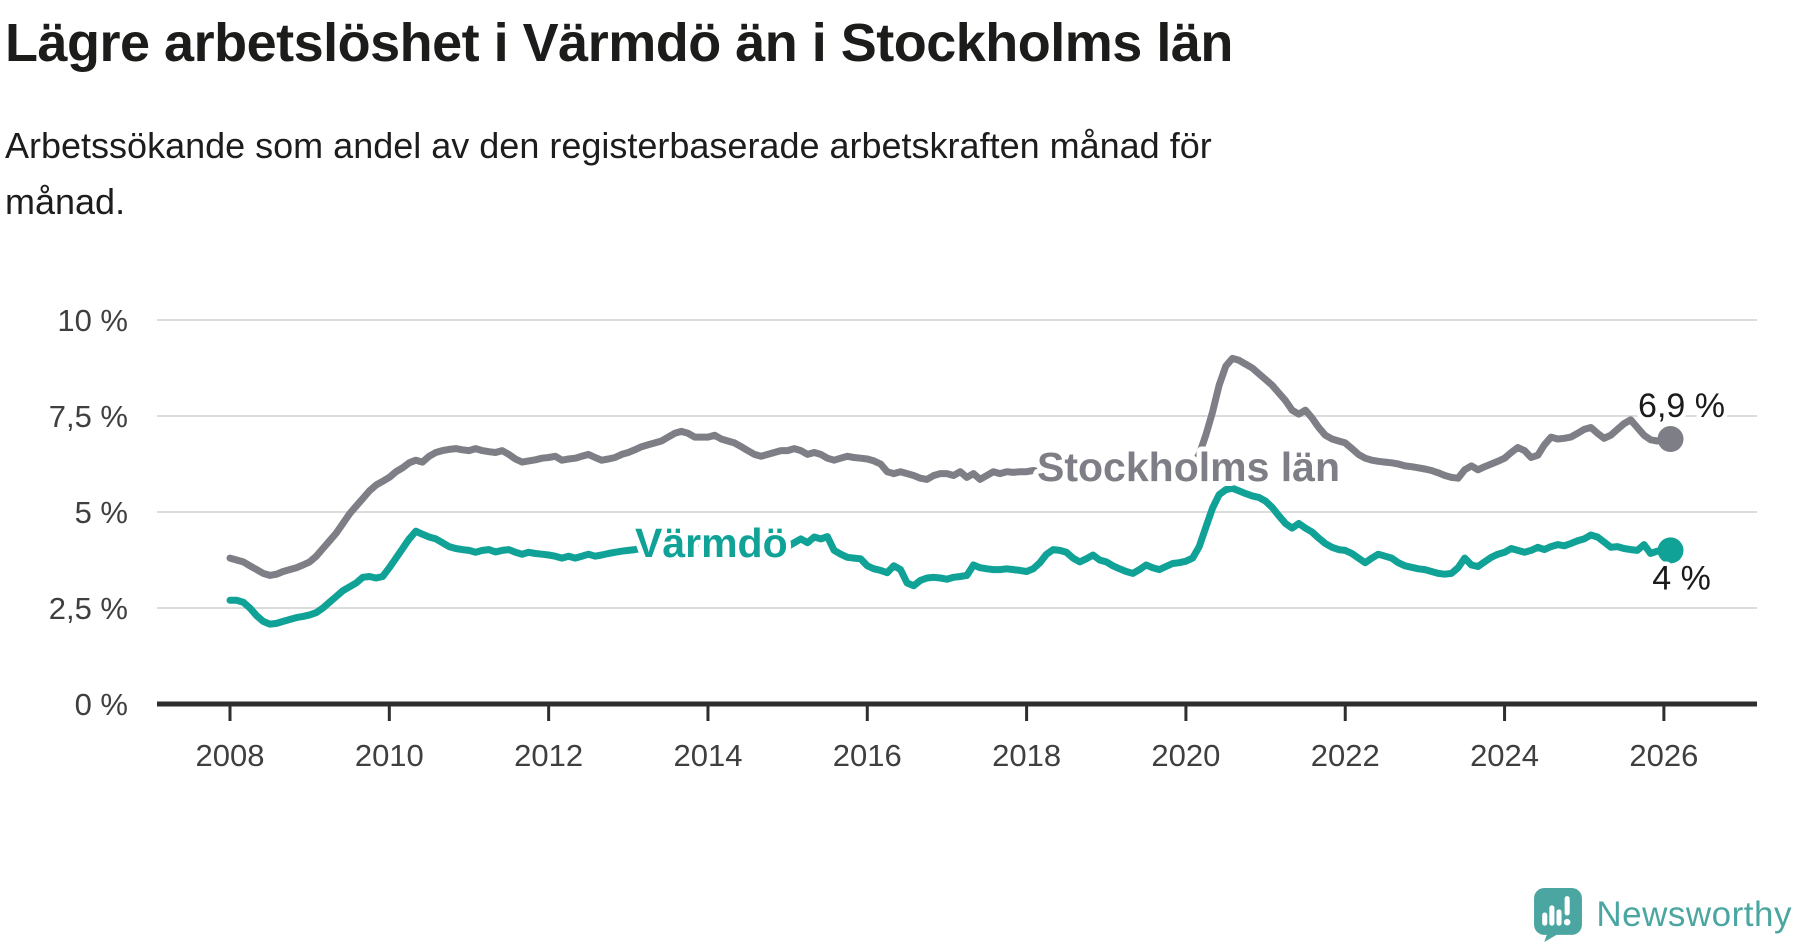 This screenshot has height=948, width=1800. What do you see at coordinates (711, 543) in the screenshot?
I see `varmdo-series-label: Värmdö` at bounding box center [711, 543].